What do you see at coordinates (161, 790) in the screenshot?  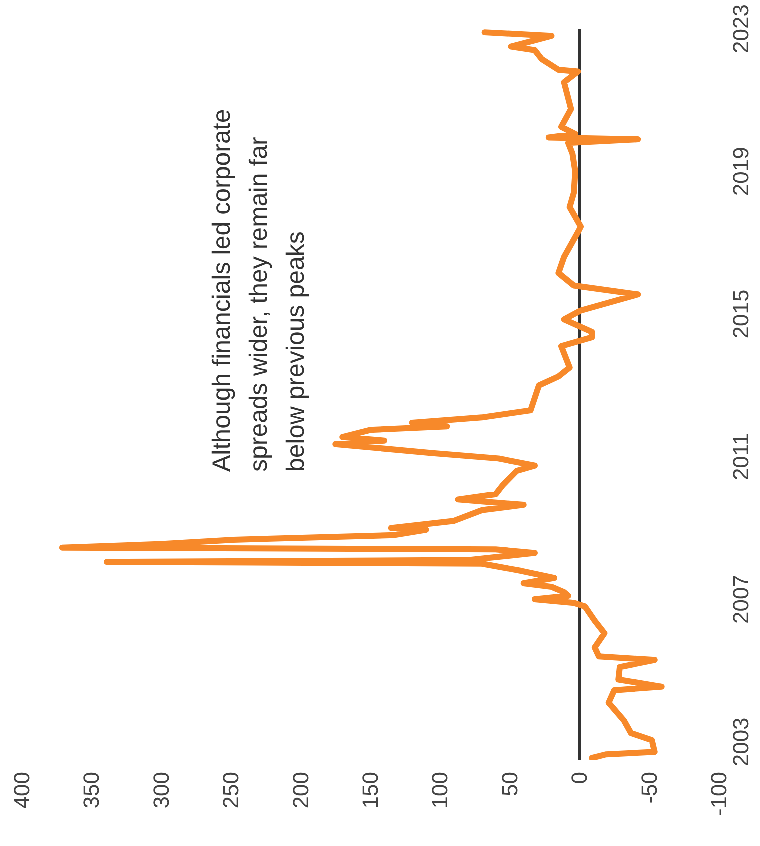 I see `x-tick-label: 300` at bounding box center [161, 790].